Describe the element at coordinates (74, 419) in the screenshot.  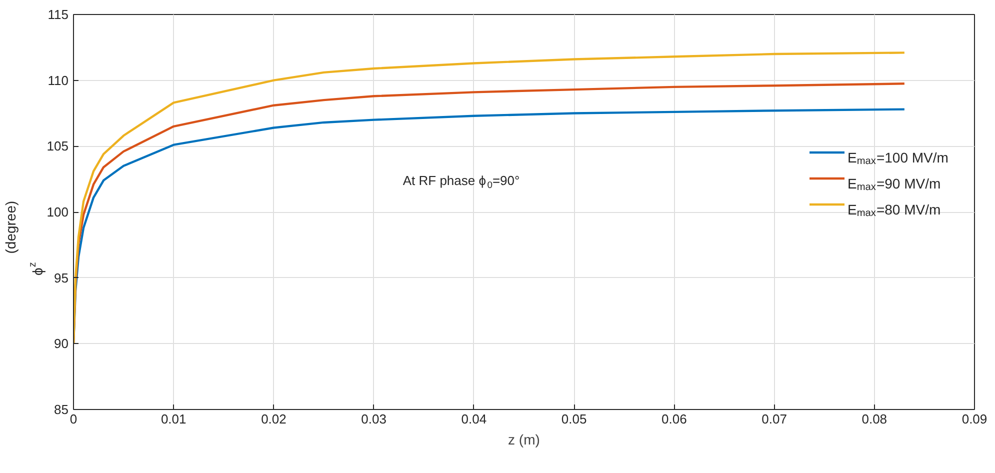
I see `x-tick-label: 0` at that location.